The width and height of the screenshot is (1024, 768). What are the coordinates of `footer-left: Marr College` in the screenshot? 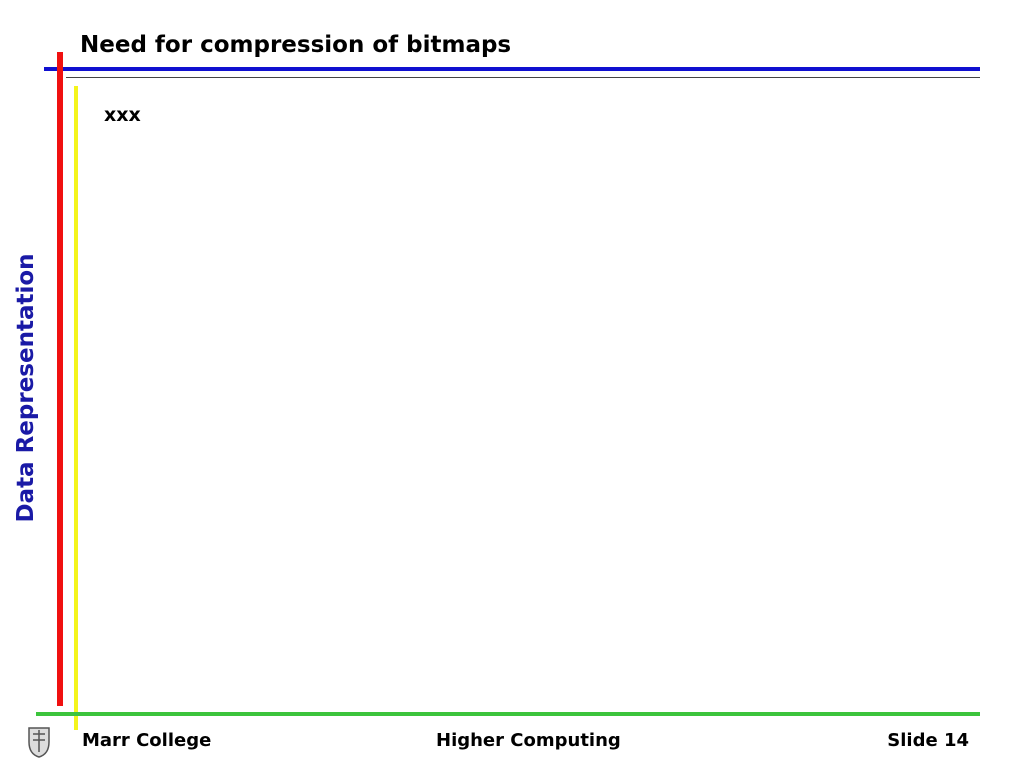 It's located at (147, 740).